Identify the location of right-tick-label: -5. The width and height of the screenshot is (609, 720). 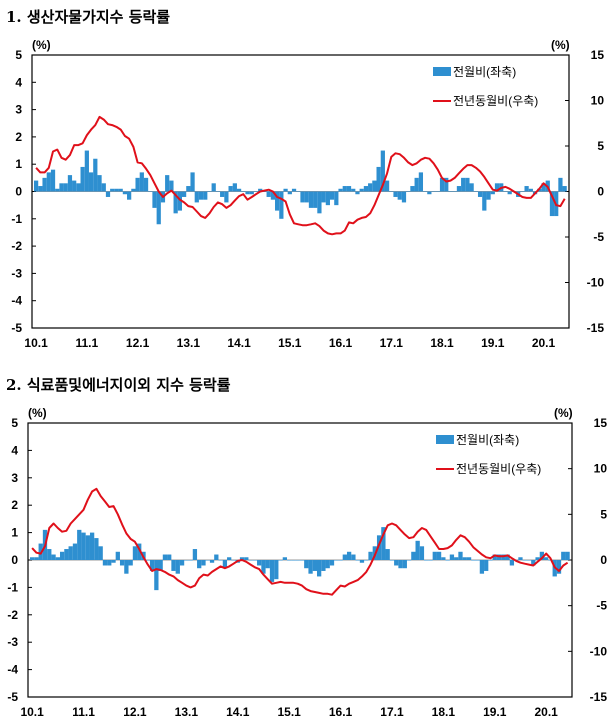
(598, 237).